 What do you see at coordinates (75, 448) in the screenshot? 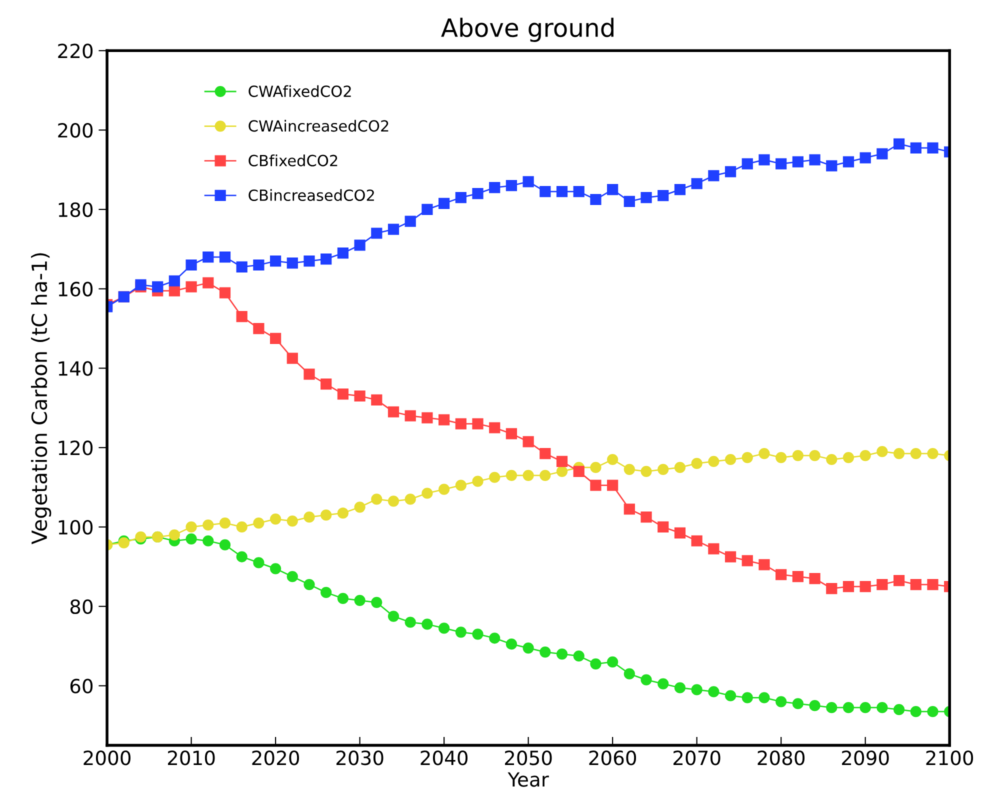
I see `y-tick-label: 120` at bounding box center [75, 448].